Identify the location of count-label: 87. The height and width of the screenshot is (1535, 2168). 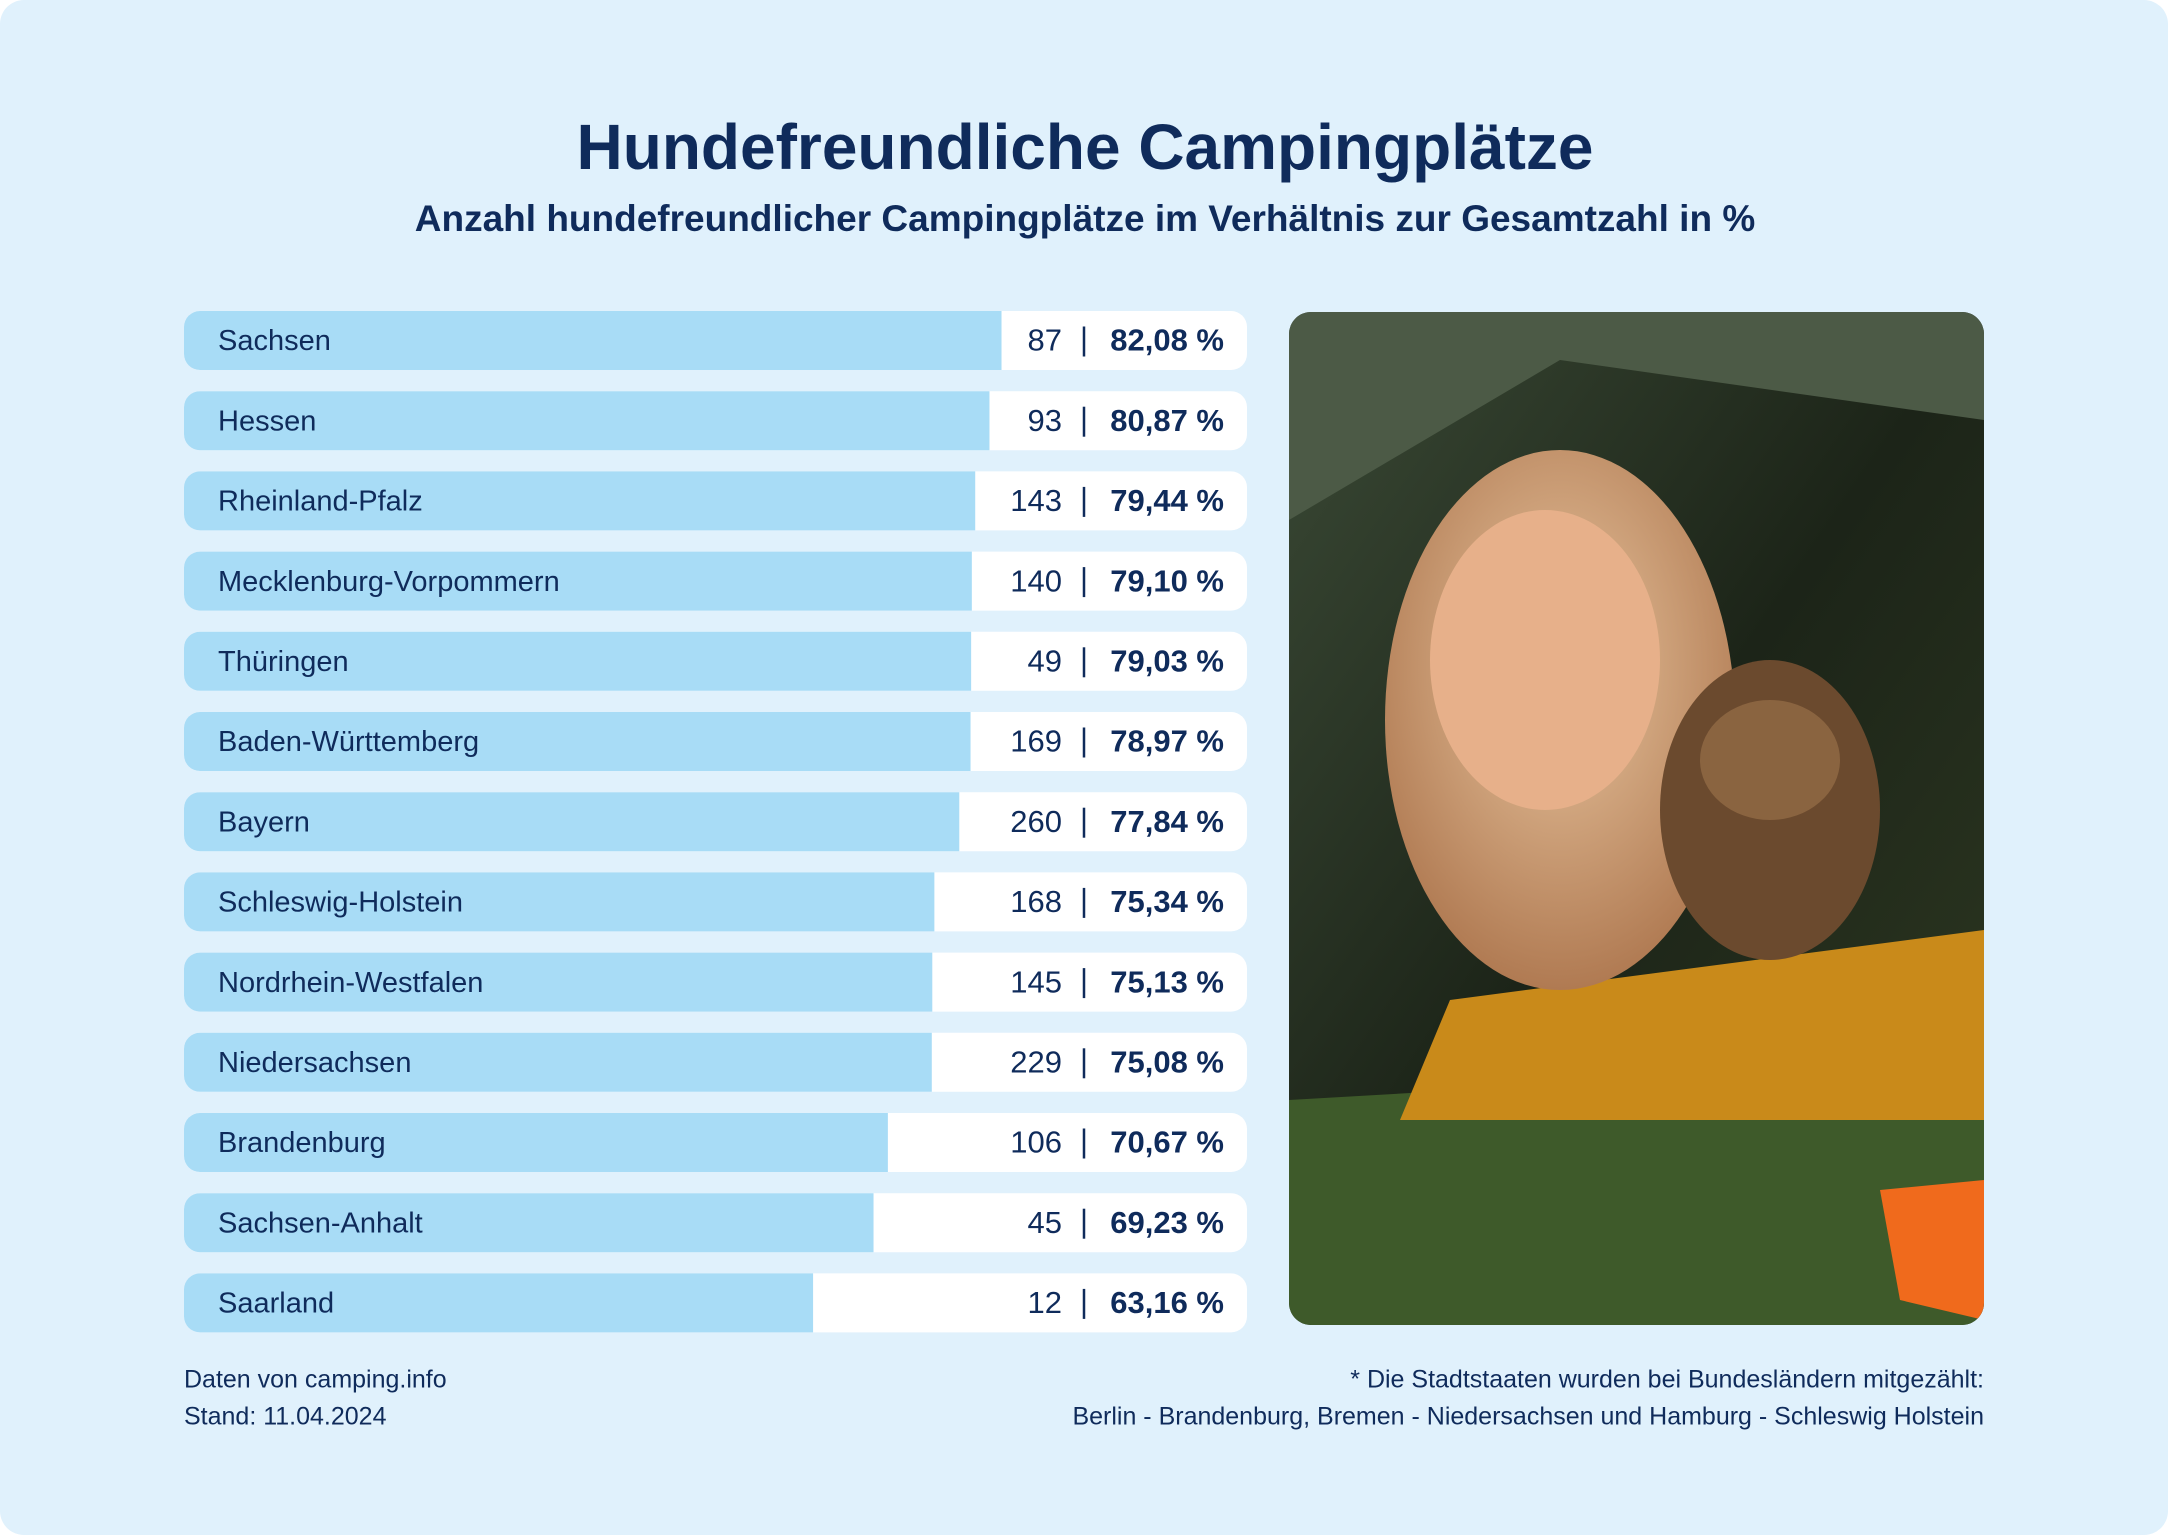
(1045, 340).